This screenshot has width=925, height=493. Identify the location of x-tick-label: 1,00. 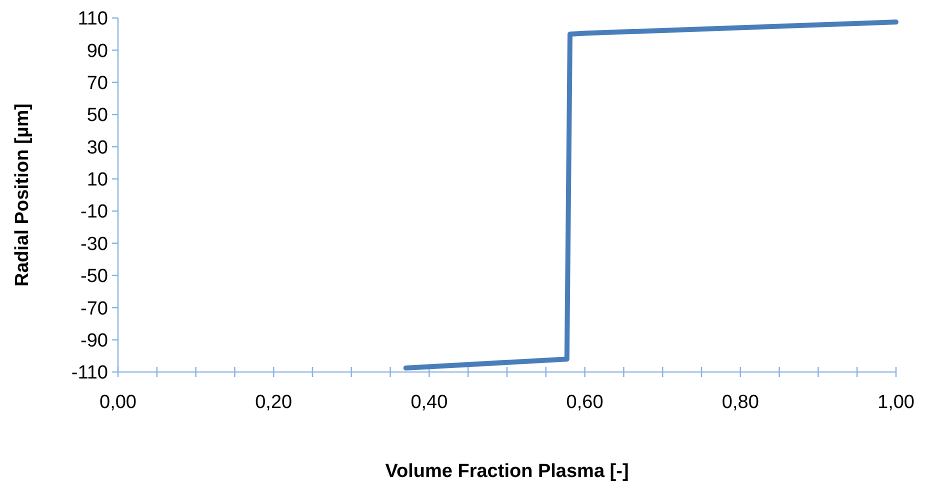
(896, 402).